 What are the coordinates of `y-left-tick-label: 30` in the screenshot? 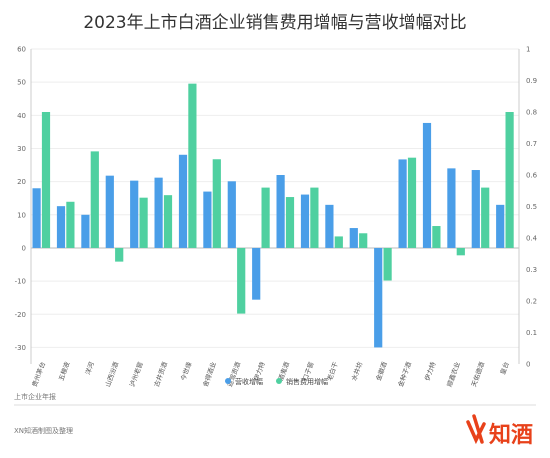 It's located at (21, 149).